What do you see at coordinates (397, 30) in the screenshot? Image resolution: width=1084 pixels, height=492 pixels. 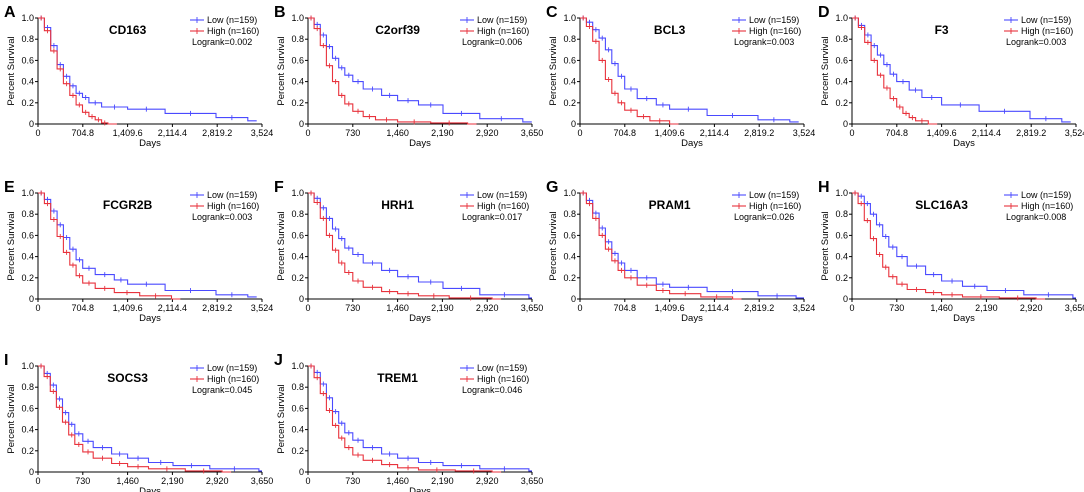 I see `gene-label: C2orf39` at bounding box center [397, 30].